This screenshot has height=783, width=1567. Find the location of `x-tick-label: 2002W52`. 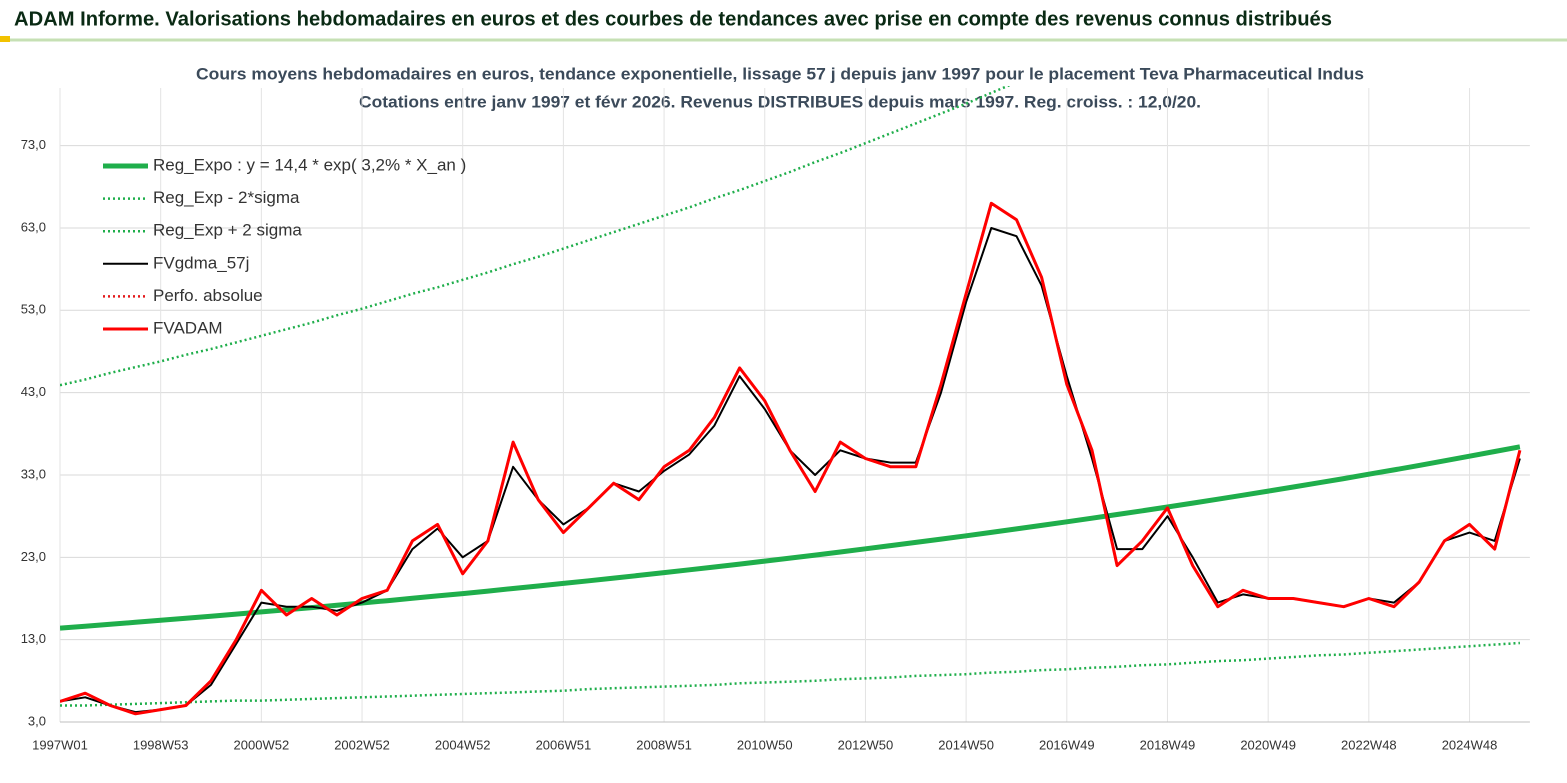

x-tick-label: 2002W52 is located at coordinates (362, 744).